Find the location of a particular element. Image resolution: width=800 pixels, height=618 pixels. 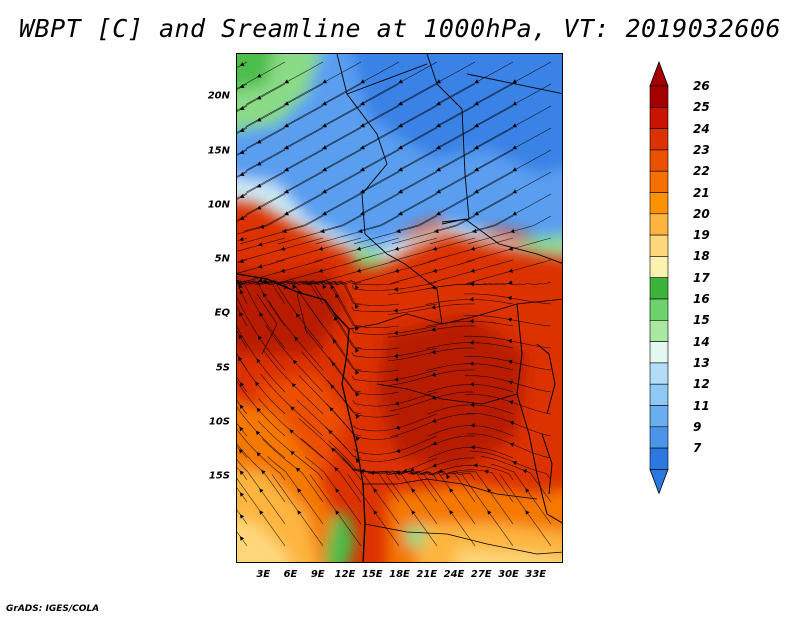

colorbar-level-label: 25 is located at coordinates (701, 107).